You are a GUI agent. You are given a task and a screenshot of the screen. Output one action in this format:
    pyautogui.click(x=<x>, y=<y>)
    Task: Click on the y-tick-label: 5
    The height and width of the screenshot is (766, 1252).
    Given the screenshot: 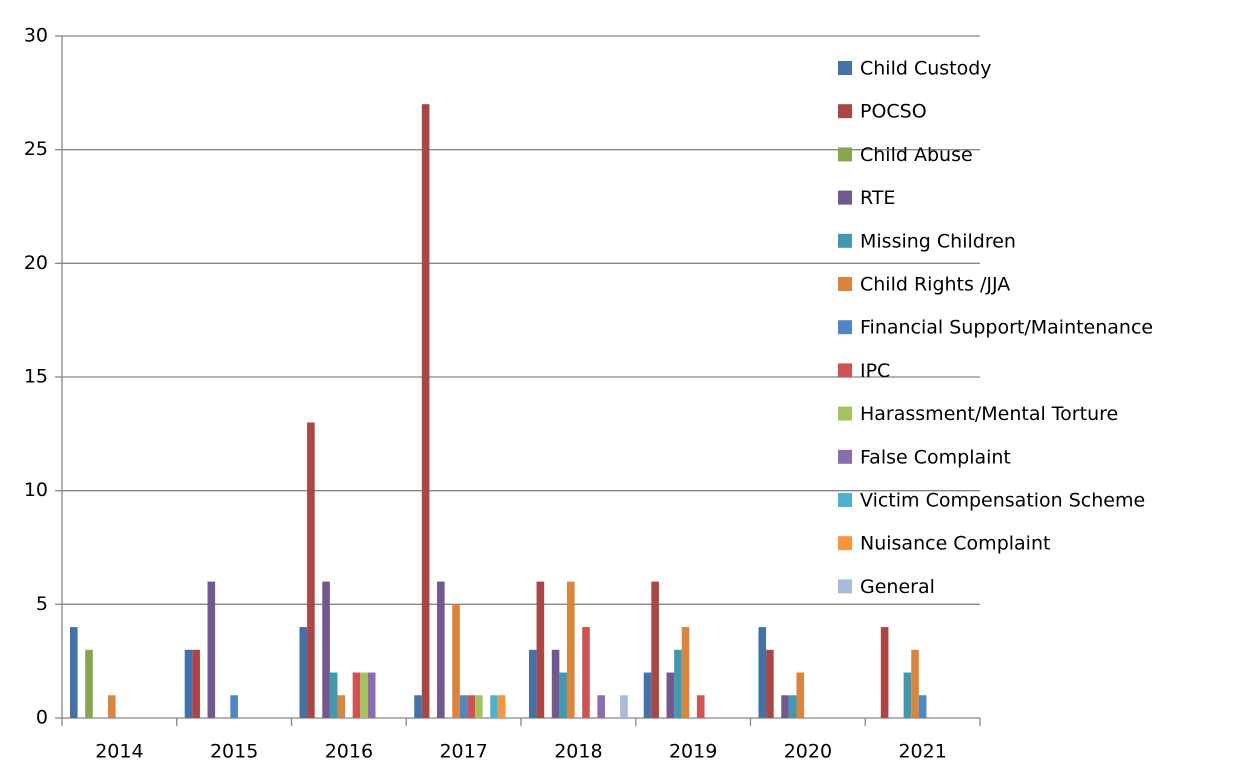 What is the action you would take?
    pyautogui.click(x=42, y=604)
    